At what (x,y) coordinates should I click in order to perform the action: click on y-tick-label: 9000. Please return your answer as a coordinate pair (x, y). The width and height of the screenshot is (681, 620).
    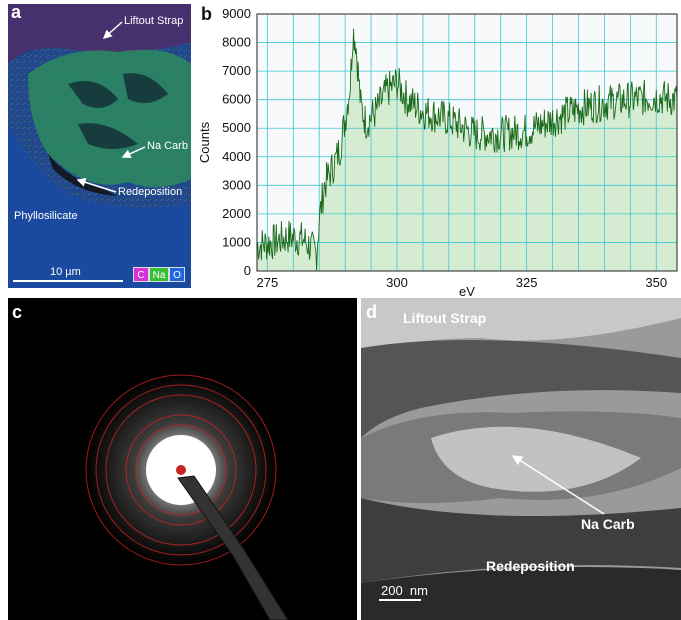
    Looking at the image, I should click on (236, 13).